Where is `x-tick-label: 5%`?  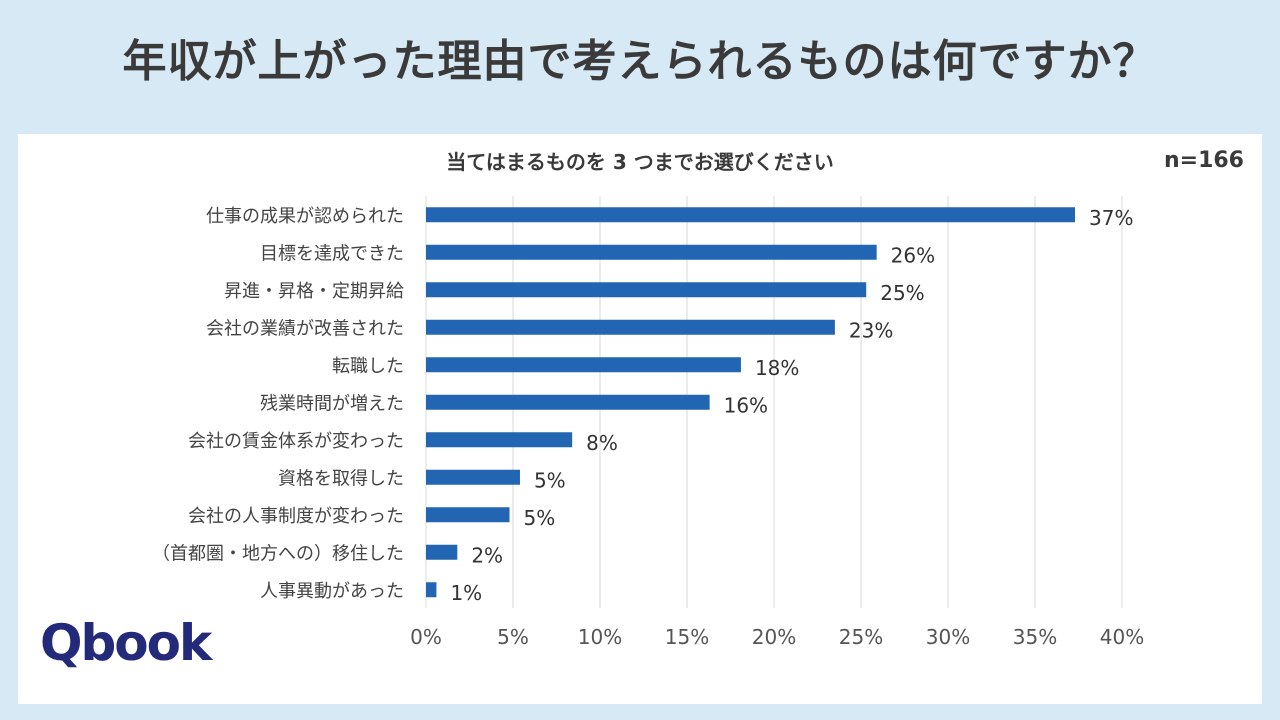 x-tick-label: 5% is located at coordinates (513, 637).